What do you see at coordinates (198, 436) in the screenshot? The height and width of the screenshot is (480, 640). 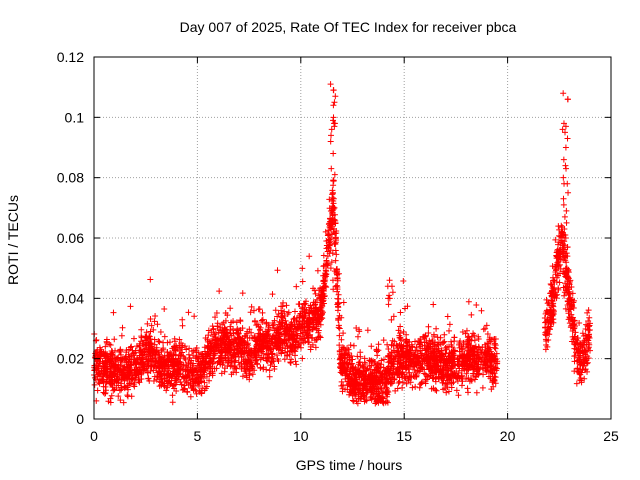 I see `x-tick-label: 5` at bounding box center [198, 436].